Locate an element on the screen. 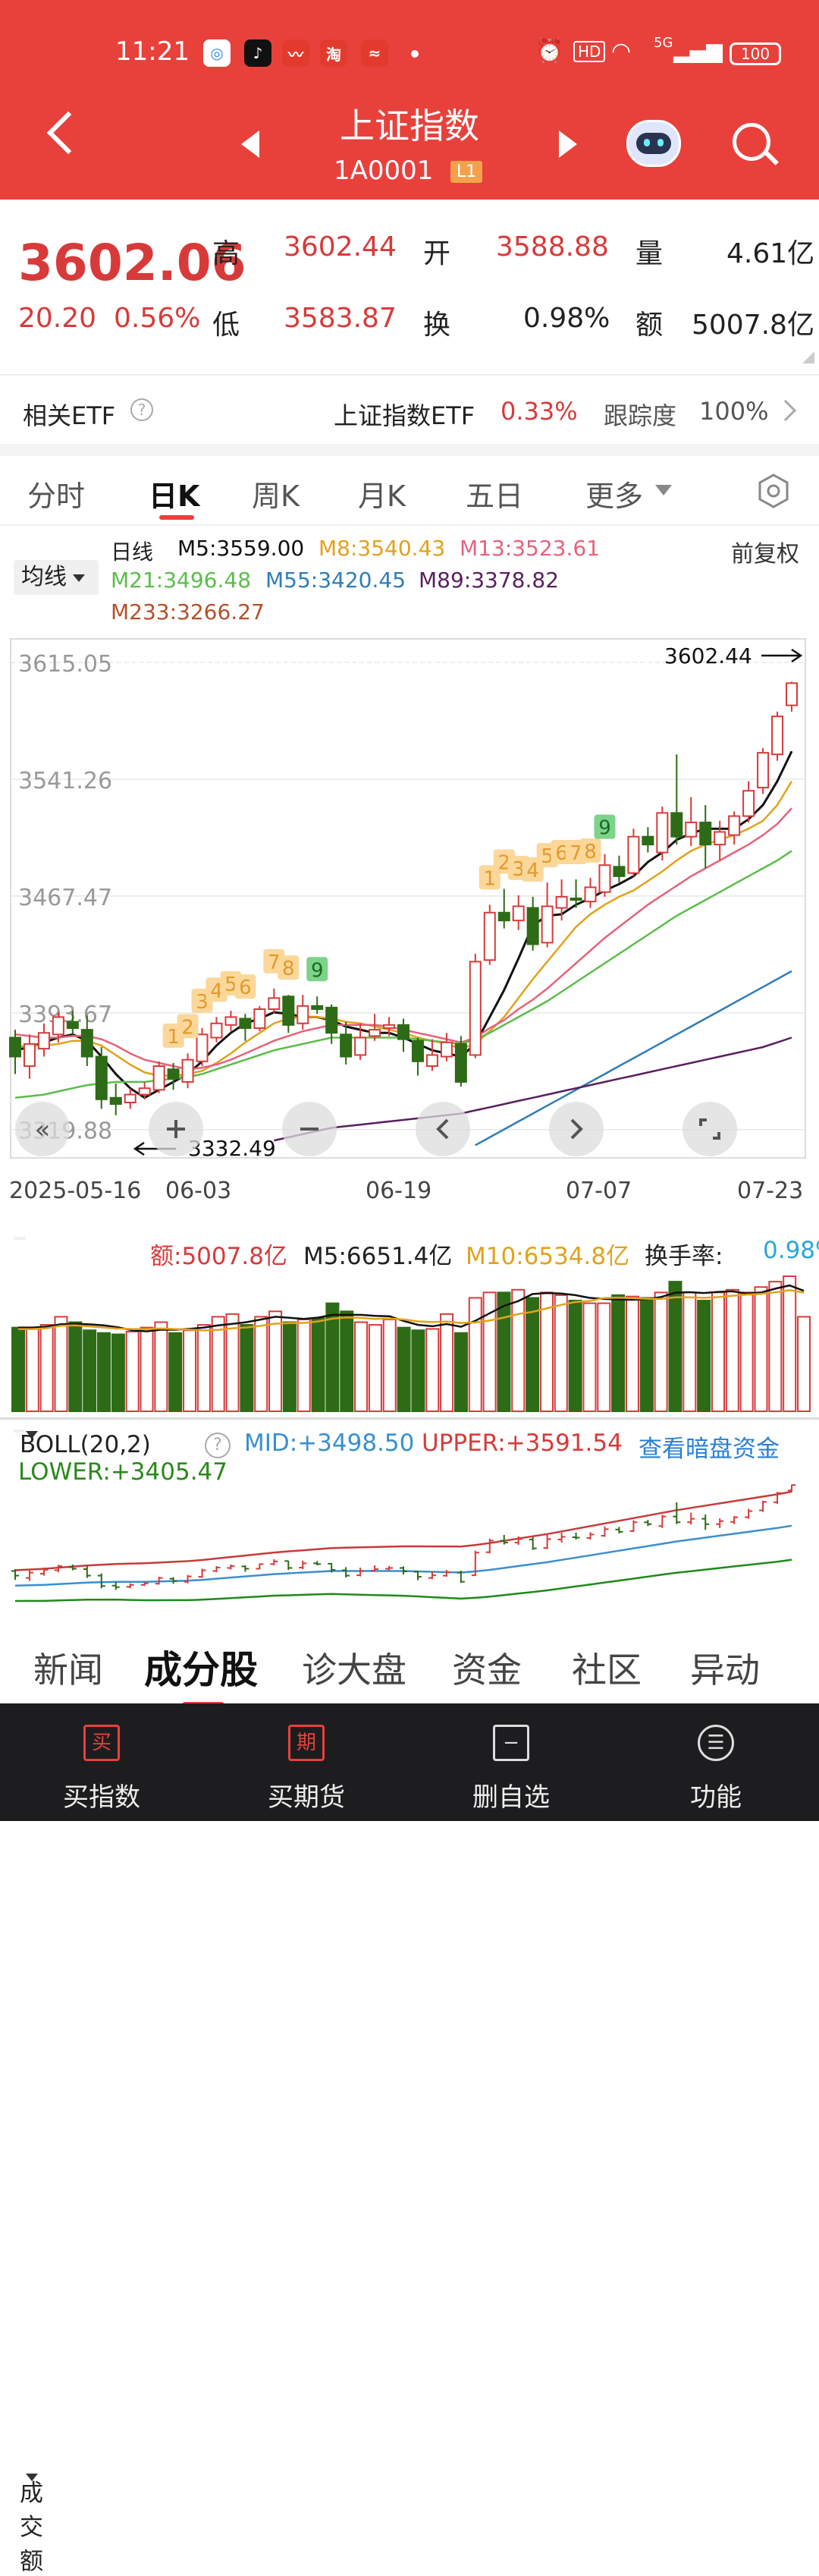 The height and width of the screenshot is (2576, 819). tab-news: 新闻 is located at coordinates (68, 1670).